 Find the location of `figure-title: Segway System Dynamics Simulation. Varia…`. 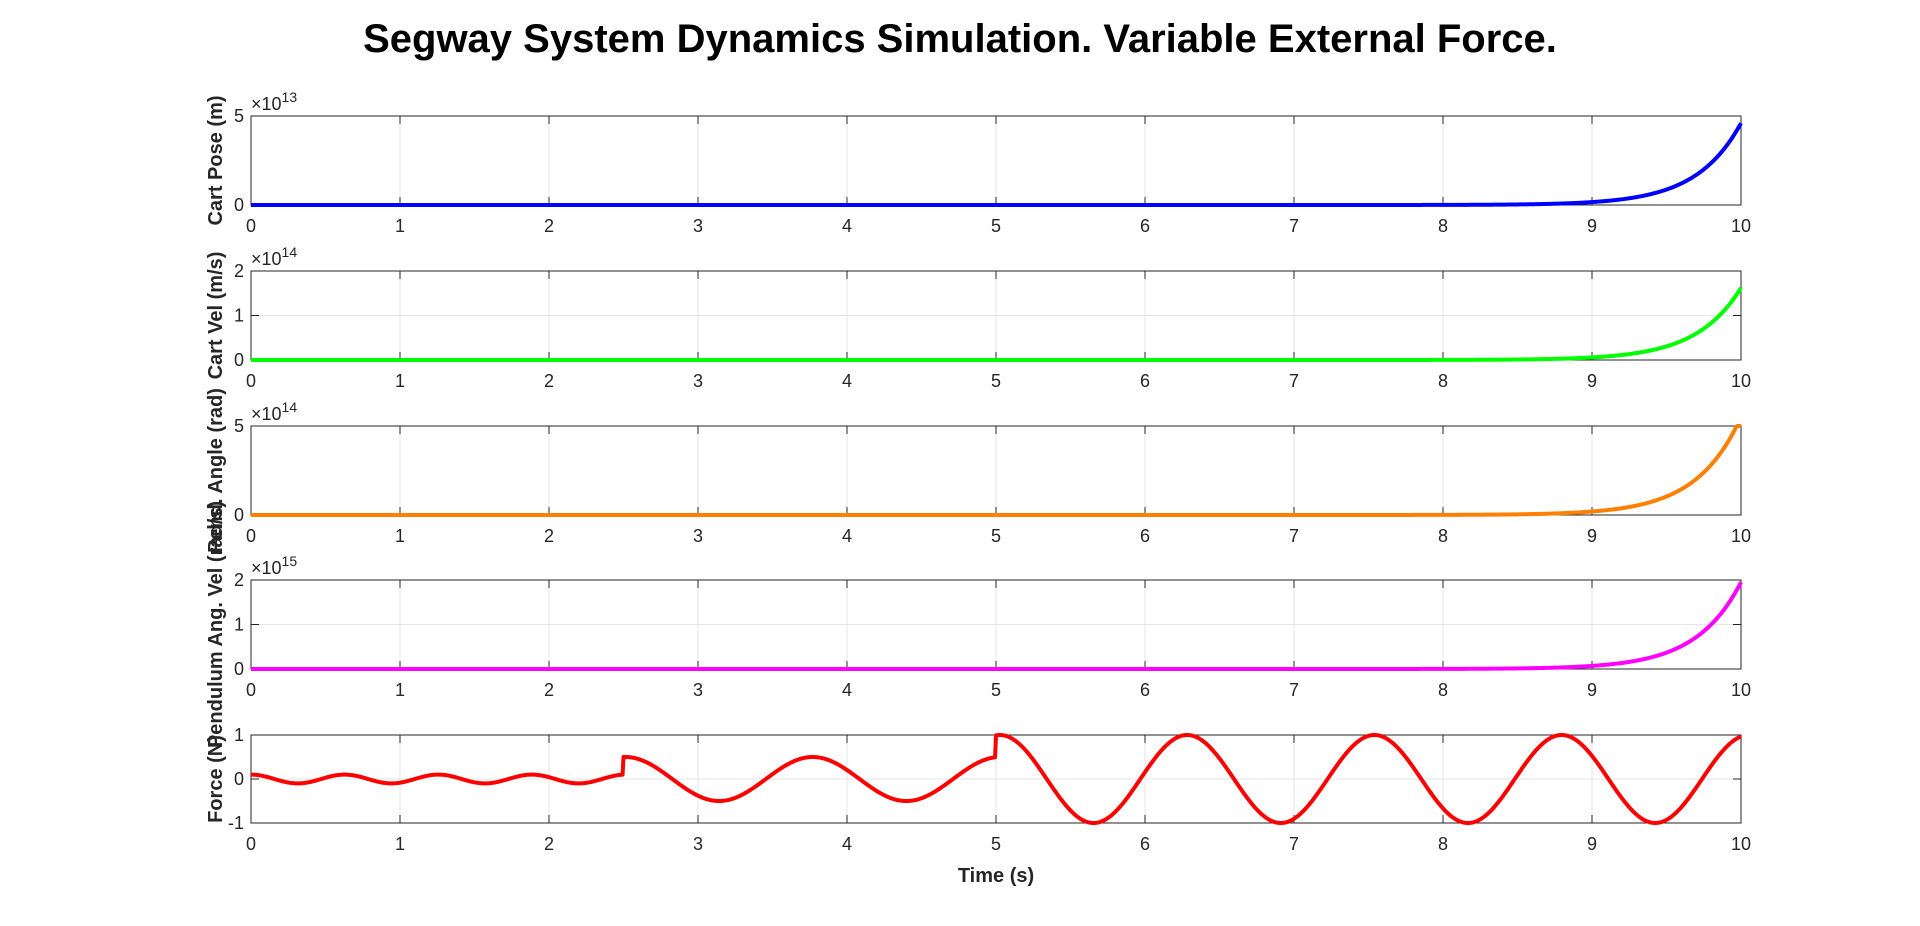

figure-title: Segway System Dynamics Simulation. Varia… is located at coordinates (960, 39).